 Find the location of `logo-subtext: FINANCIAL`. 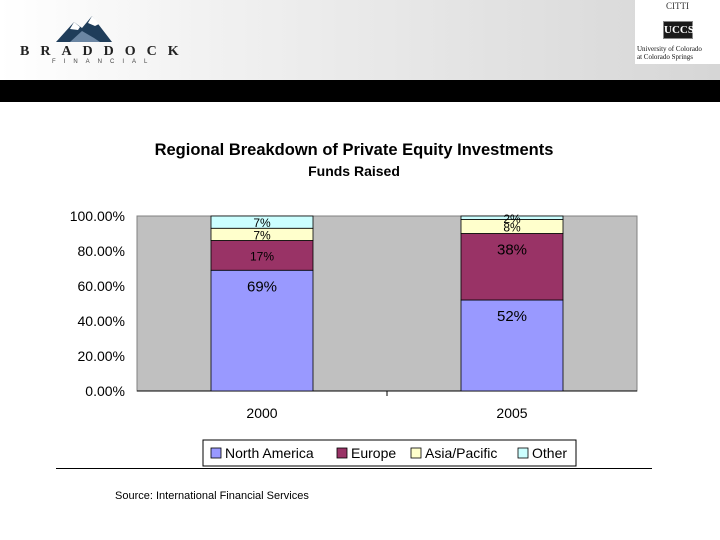

logo-subtext: FINANCIAL is located at coordinates (104, 62).